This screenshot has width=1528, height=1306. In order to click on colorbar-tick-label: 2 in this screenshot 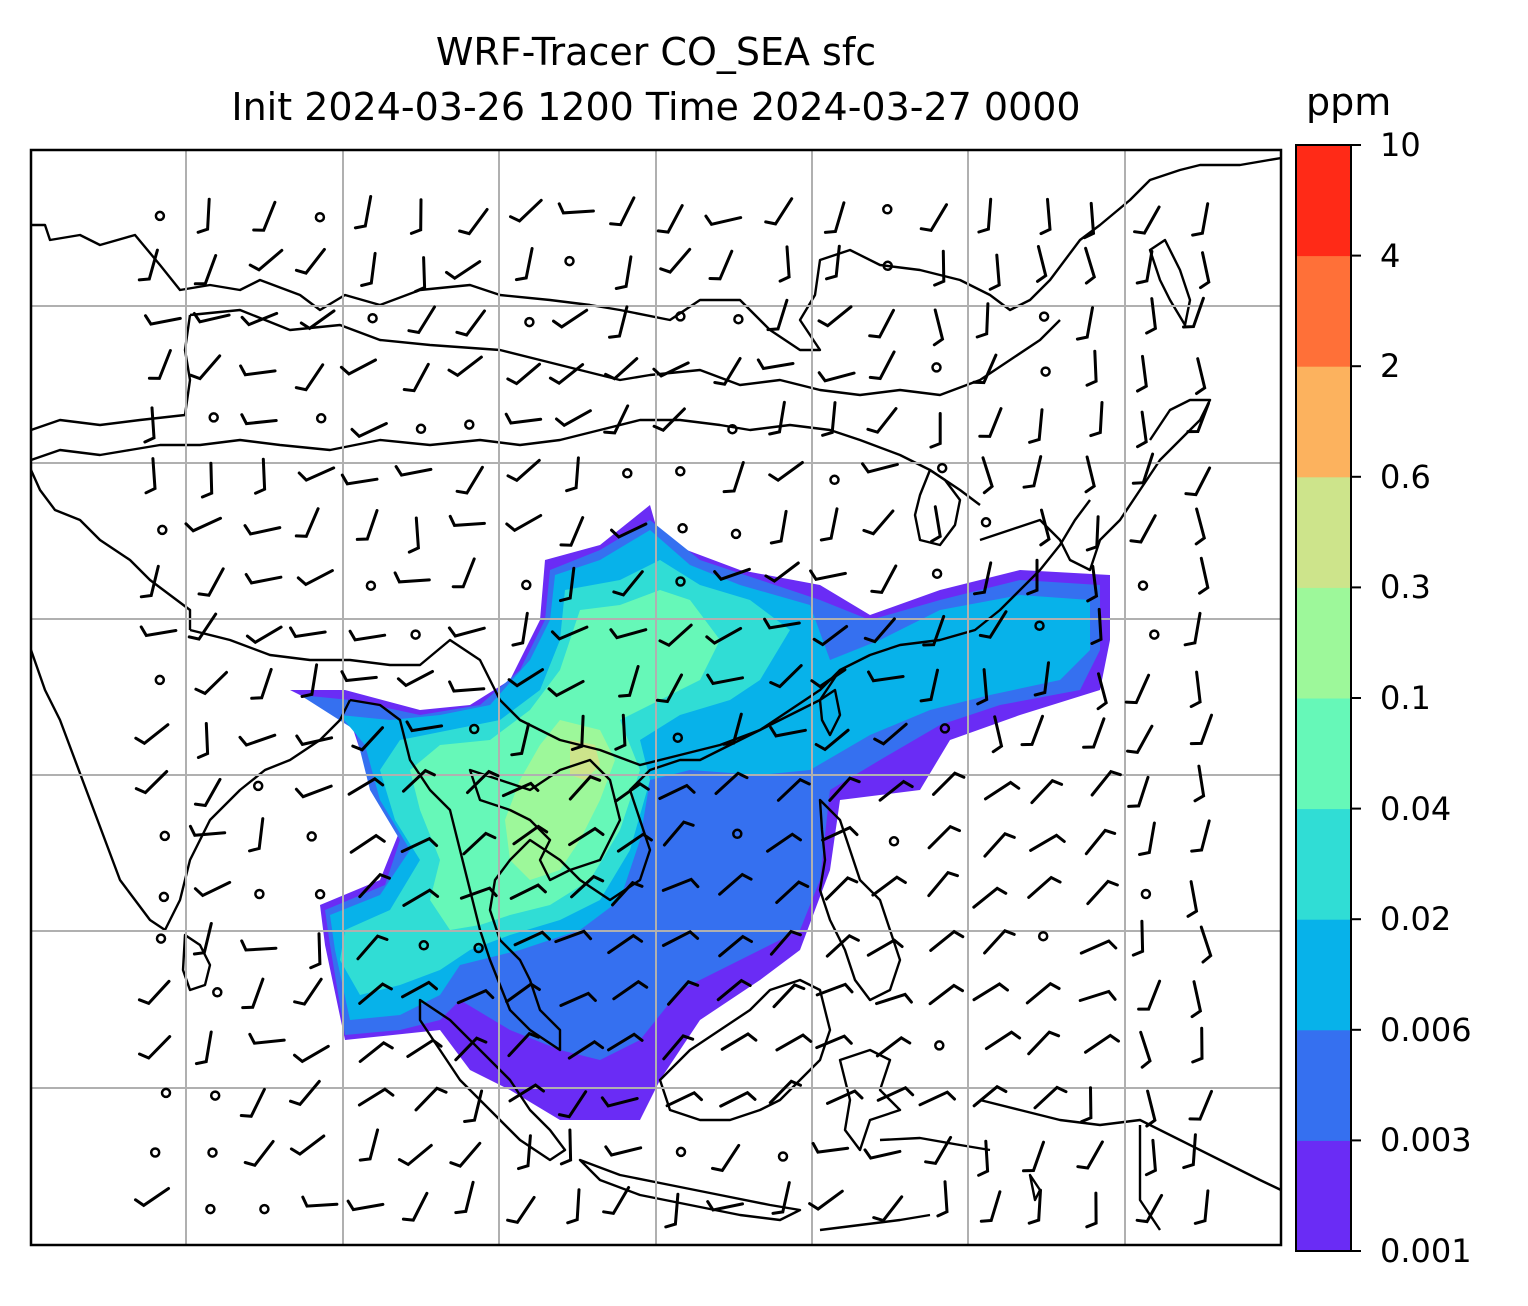, I will do `click(1390, 366)`.